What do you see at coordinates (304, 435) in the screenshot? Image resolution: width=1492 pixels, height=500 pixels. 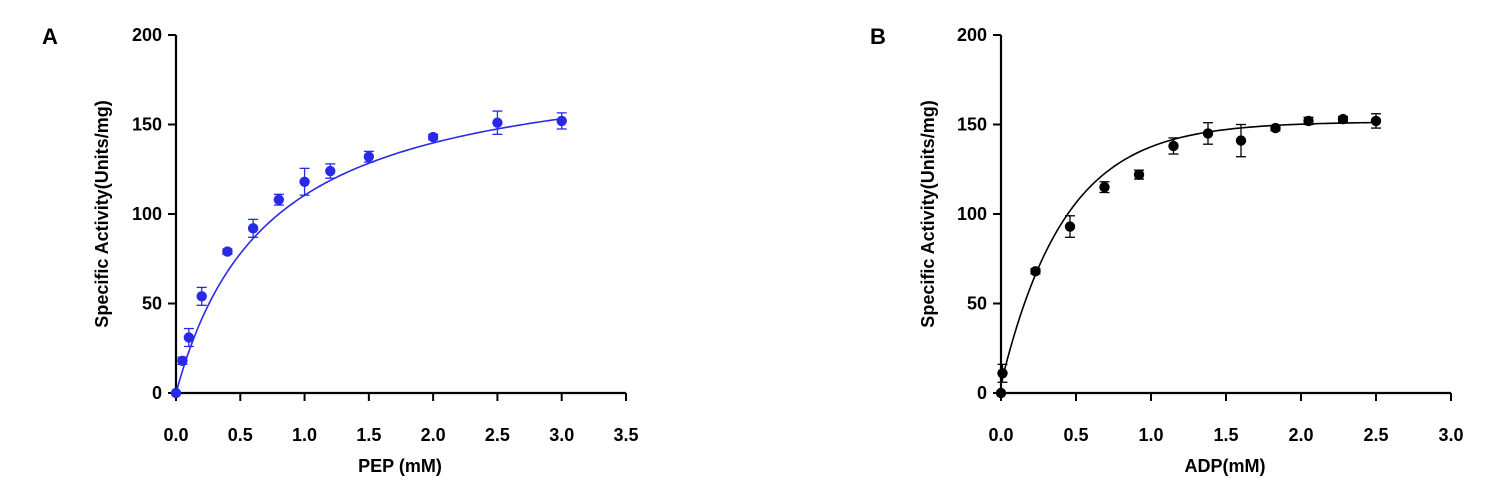 I see `x-tick-label-a: 1.0` at bounding box center [304, 435].